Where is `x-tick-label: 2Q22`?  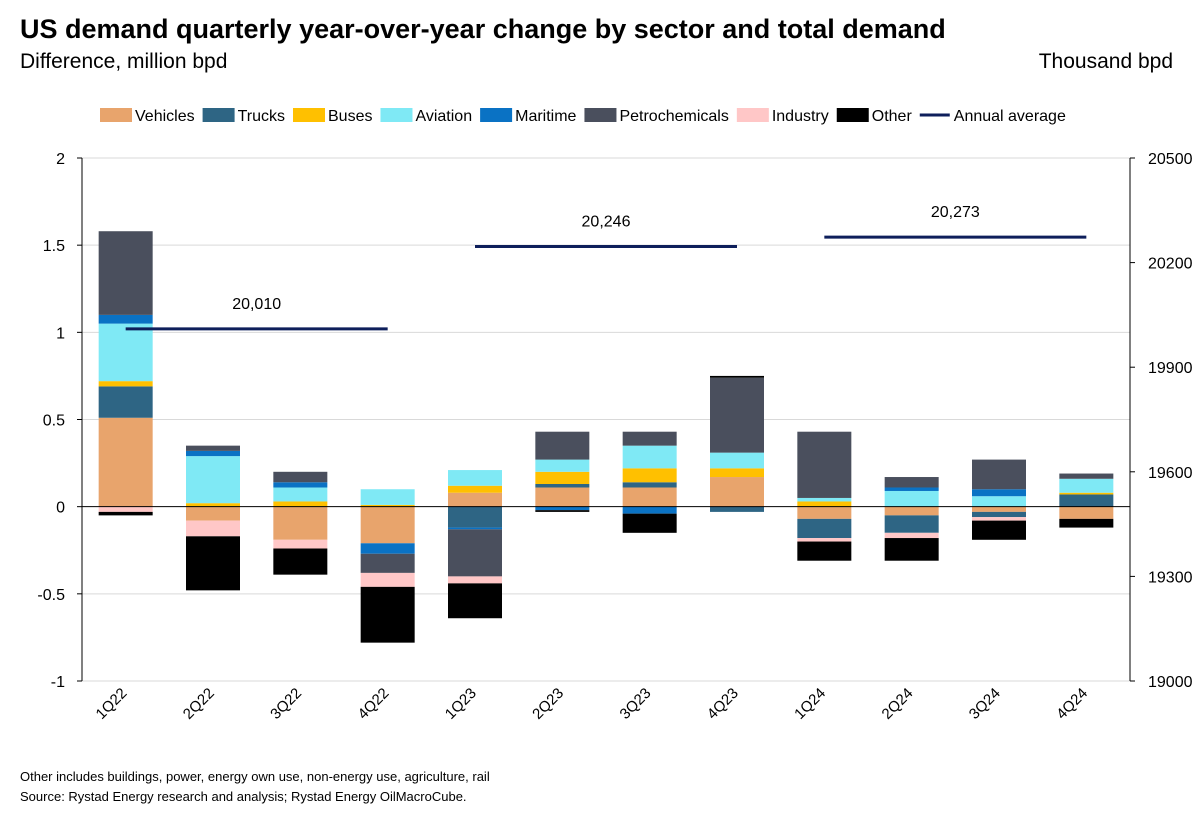 x-tick-label: 2Q22 is located at coordinates (199, 704).